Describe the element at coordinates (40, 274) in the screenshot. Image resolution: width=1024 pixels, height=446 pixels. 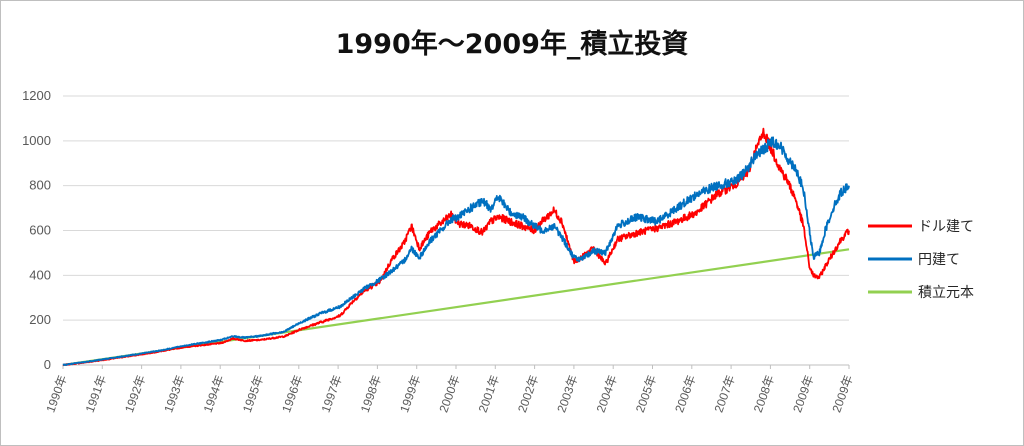
I see `y-tick-label: 400` at that location.